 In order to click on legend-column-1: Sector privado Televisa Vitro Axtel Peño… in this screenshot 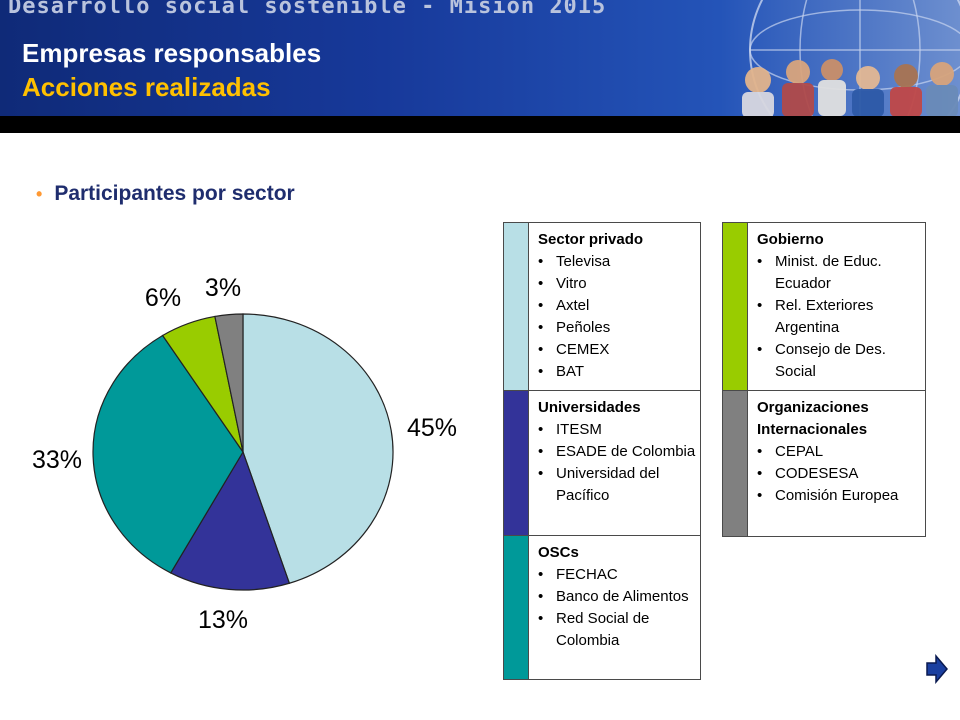, I will do `click(602, 451)`.